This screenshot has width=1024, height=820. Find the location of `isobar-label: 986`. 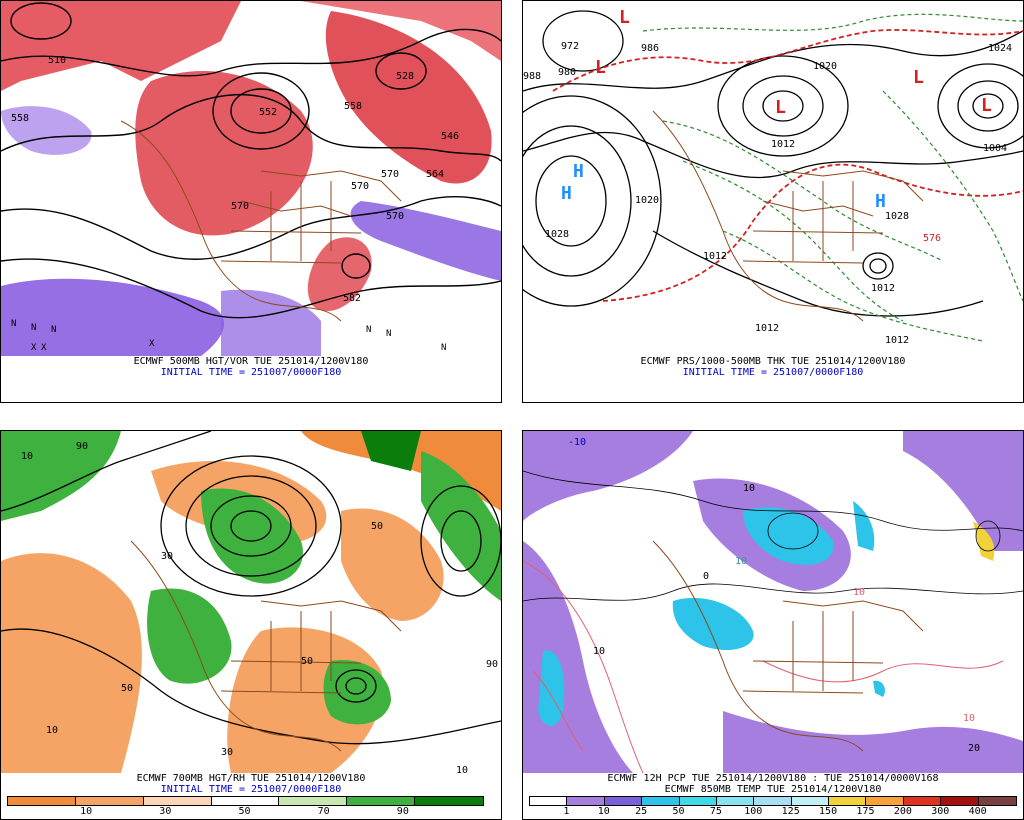

isobar-label: 986 is located at coordinates (650, 48).